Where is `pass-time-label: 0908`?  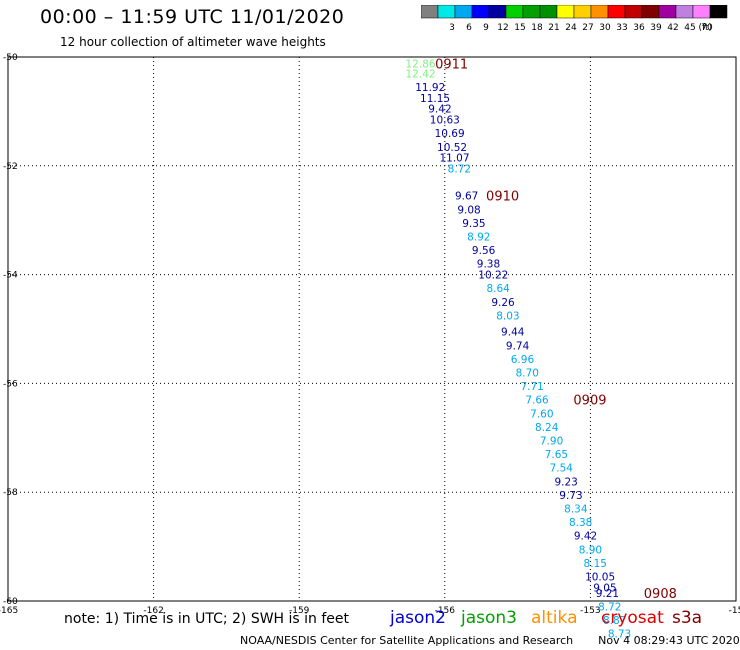
pass-time-label: 0908 is located at coordinates (660, 594).